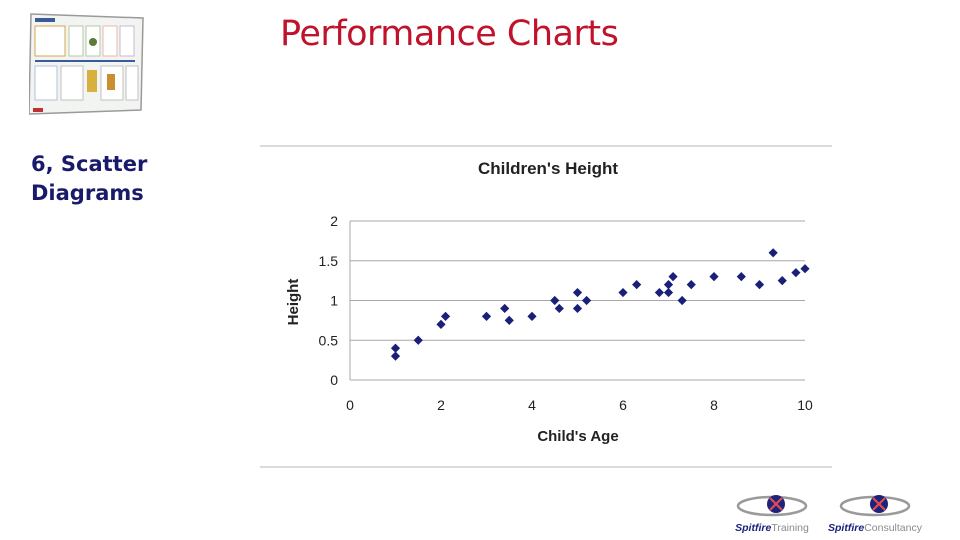 The height and width of the screenshot is (540, 960). What do you see at coordinates (548, 168) in the screenshot?
I see `chart-title: Children's Height` at bounding box center [548, 168].